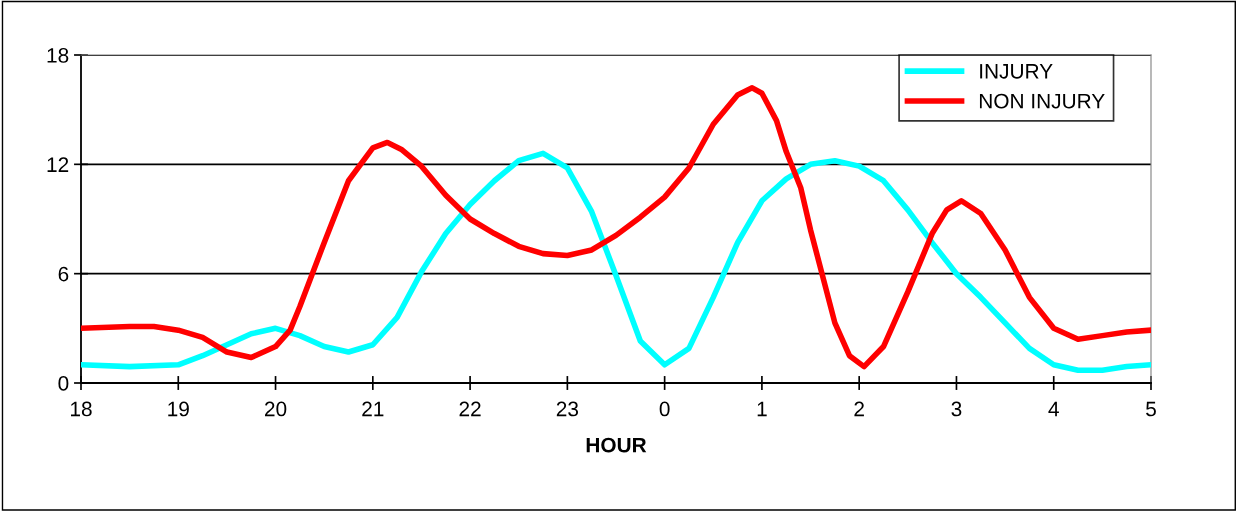 Image resolution: width=1239 pixels, height=511 pixels. What do you see at coordinates (58, 55) in the screenshot?
I see `y-tick-label: 18` at bounding box center [58, 55].